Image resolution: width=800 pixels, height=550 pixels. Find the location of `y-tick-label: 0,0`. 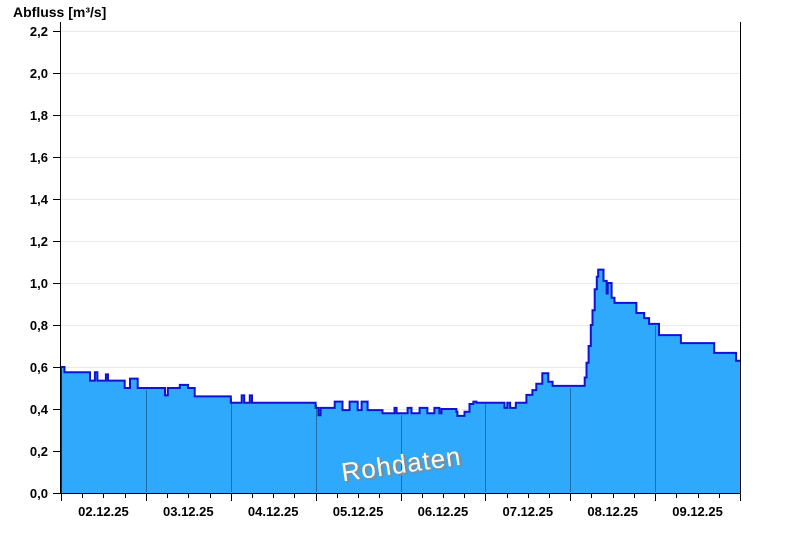

y-tick-label: 0,0 is located at coordinates (39, 493).